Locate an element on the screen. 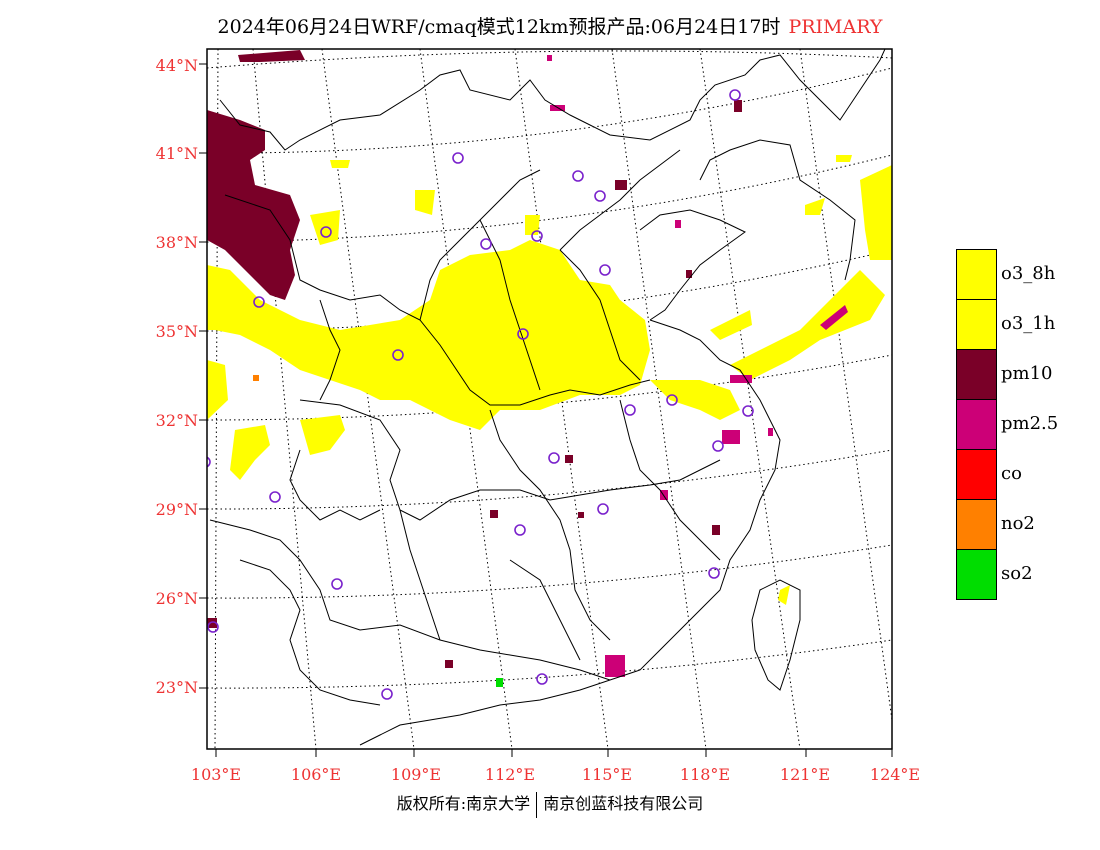 This screenshot has height=850, width=1100. lat-label-26: 26°N is located at coordinates (176, 598).